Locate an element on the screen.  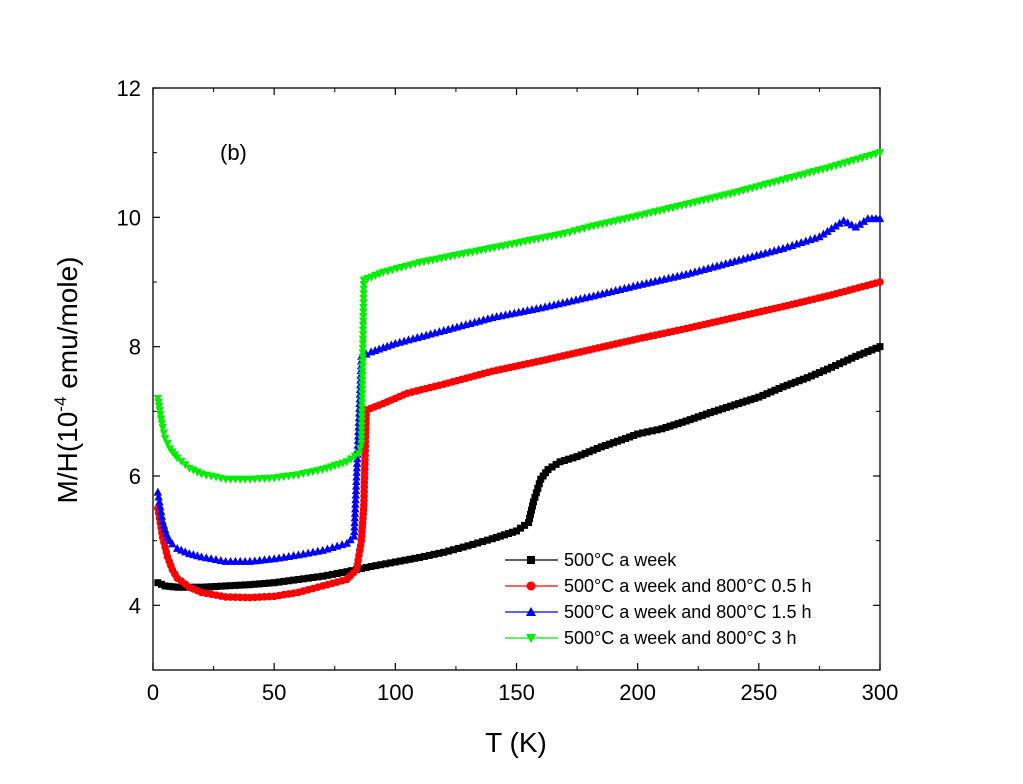
legend-label-2: 500°C a week and 800°C 0.5 h is located at coordinates (688, 586).